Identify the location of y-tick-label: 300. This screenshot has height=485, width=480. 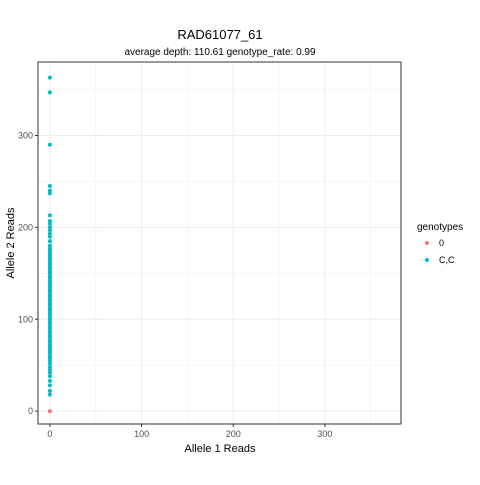
(25, 136).